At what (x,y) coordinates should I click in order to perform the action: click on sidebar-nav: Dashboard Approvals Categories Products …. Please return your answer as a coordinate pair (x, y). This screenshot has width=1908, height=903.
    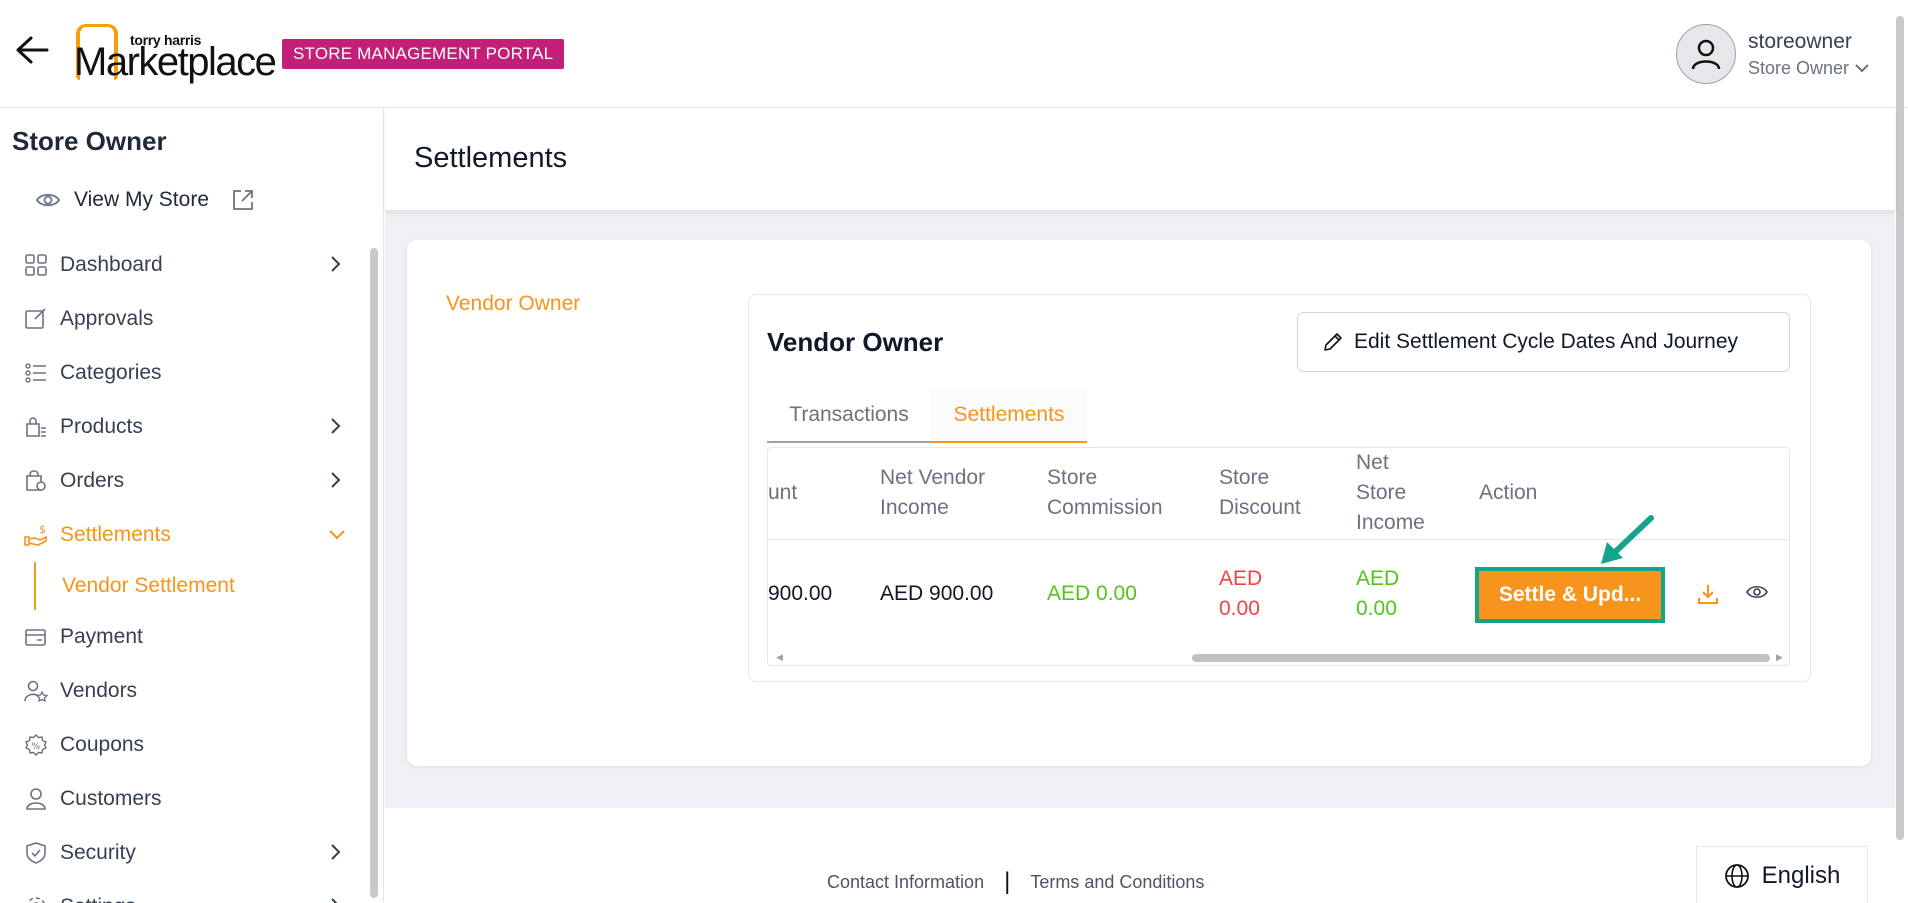
    Looking at the image, I should click on (185, 570).